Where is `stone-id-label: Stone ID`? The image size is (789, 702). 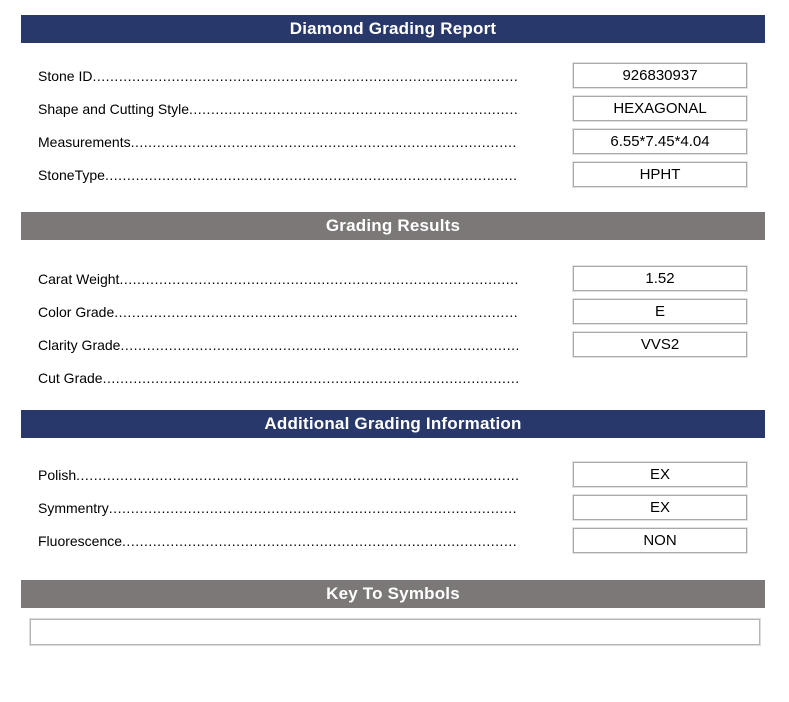 stone-id-label: Stone ID is located at coordinates (65, 75).